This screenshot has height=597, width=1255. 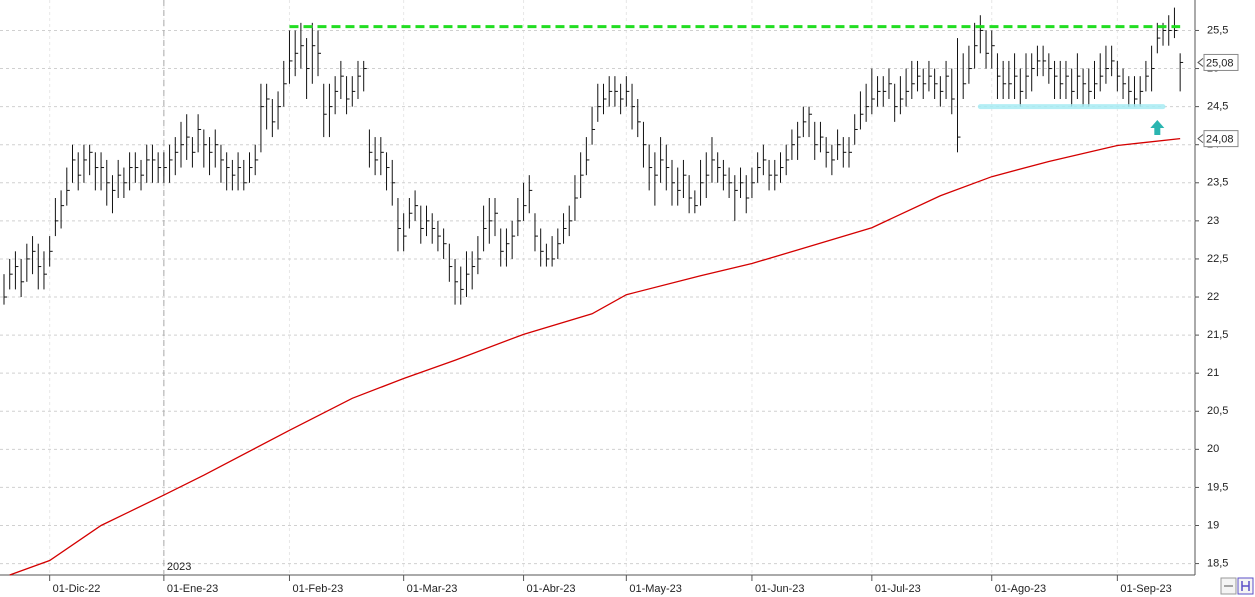 I want to click on y-tick-label: 19,5, so click(x=1217, y=487).